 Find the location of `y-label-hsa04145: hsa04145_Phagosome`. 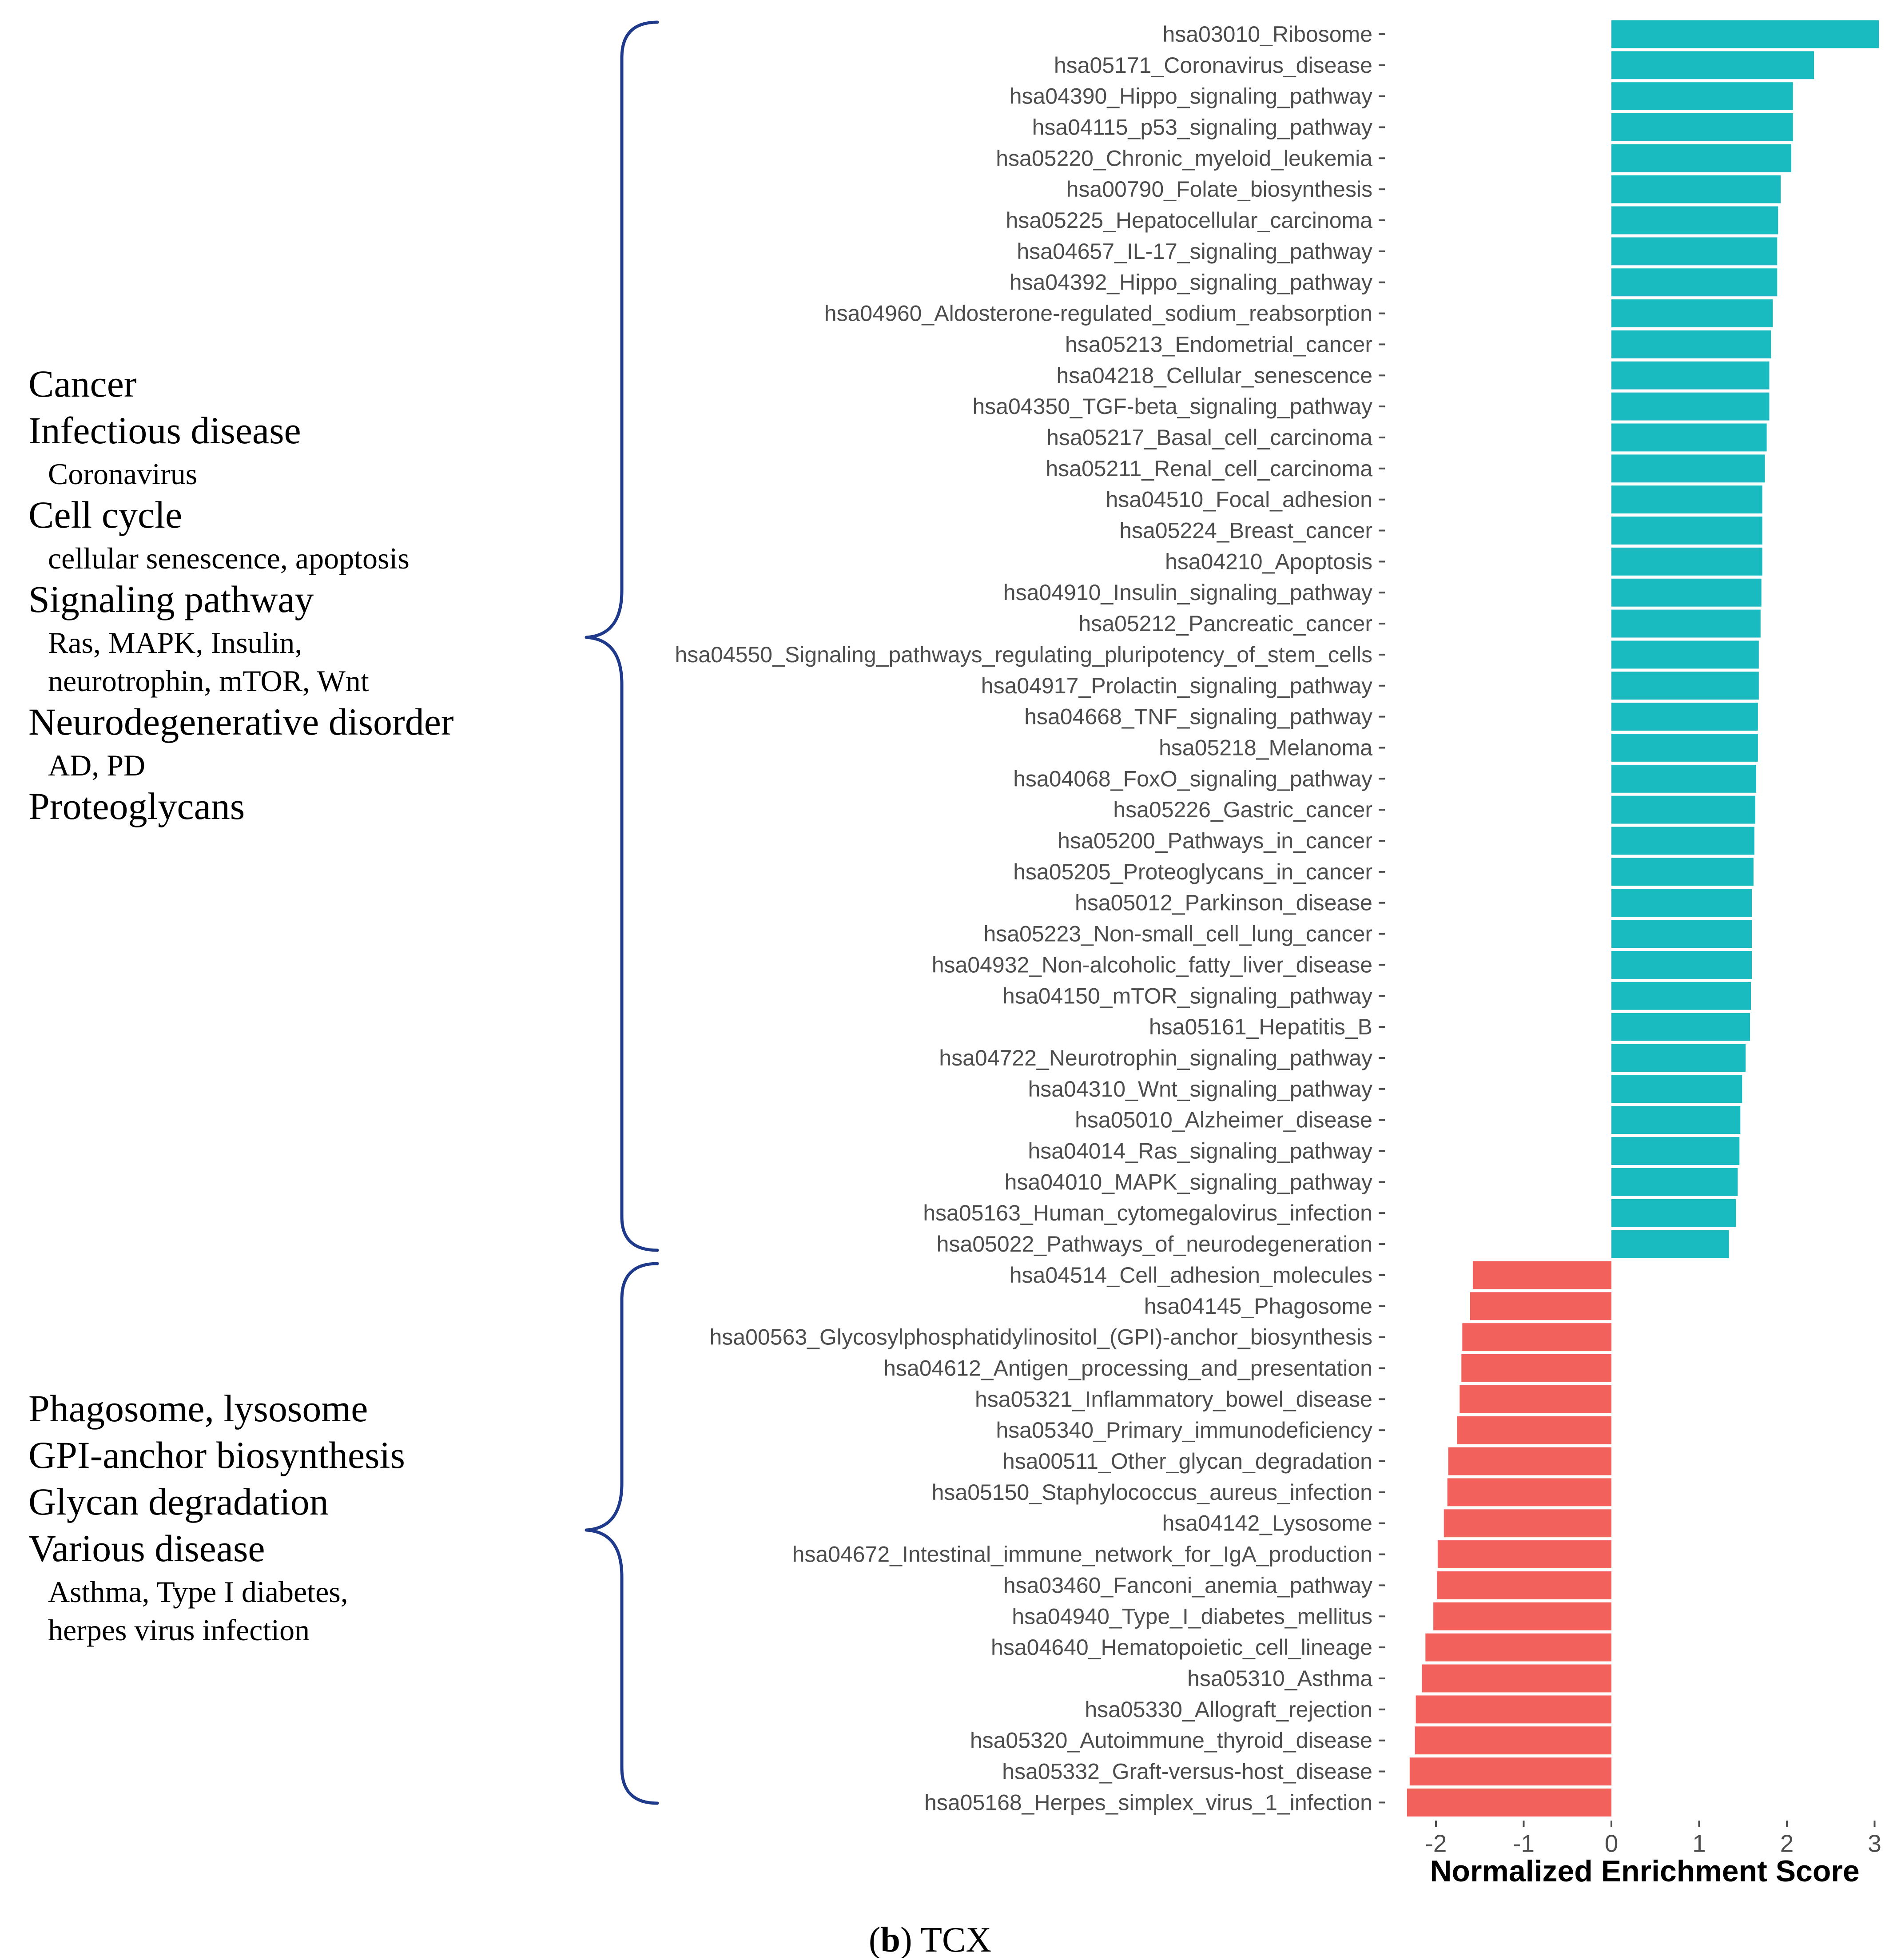

y-label-hsa04145: hsa04145_Phagosome is located at coordinates (1258, 1306).